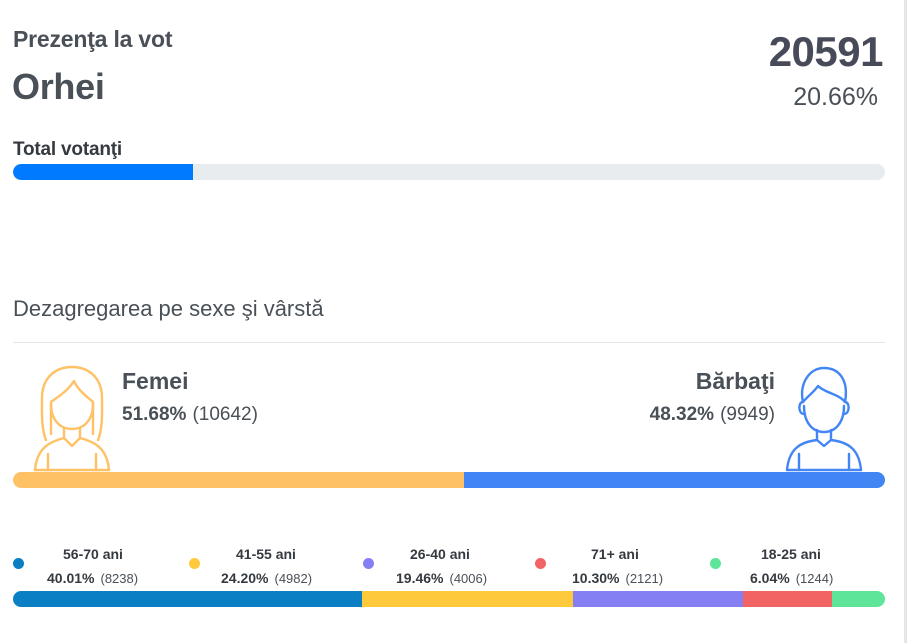 The height and width of the screenshot is (643, 907). I want to click on age-group-percent: 40.01%, so click(71, 578).